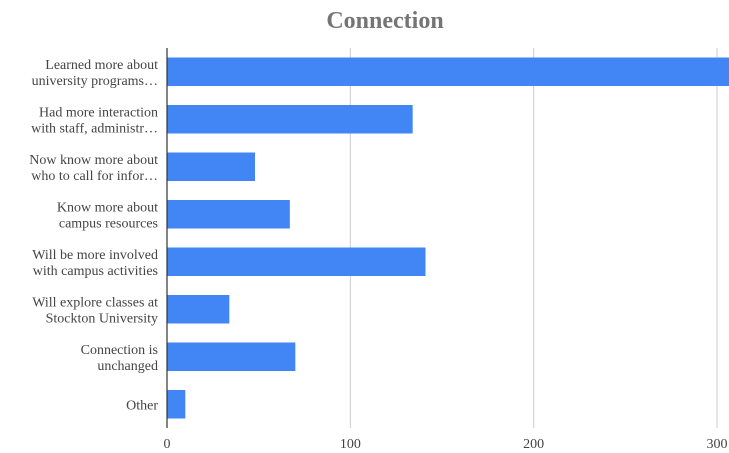 The width and height of the screenshot is (729, 453). Describe the element at coordinates (119, 350) in the screenshot. I see `category-label: Connection is` at that location.